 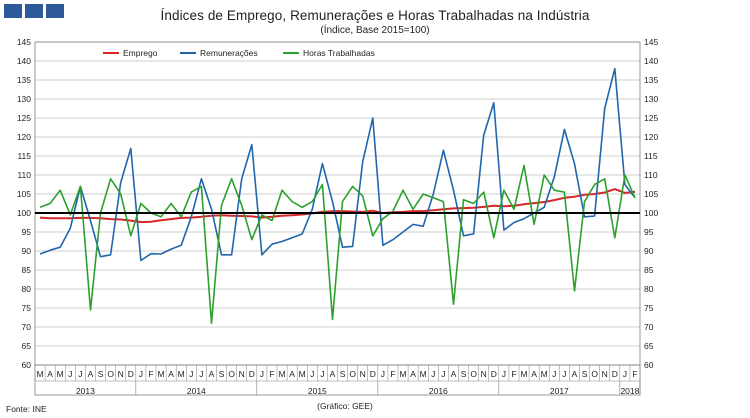 I want to click on y-tick-label-right: 70, so click(x=649, y=327).